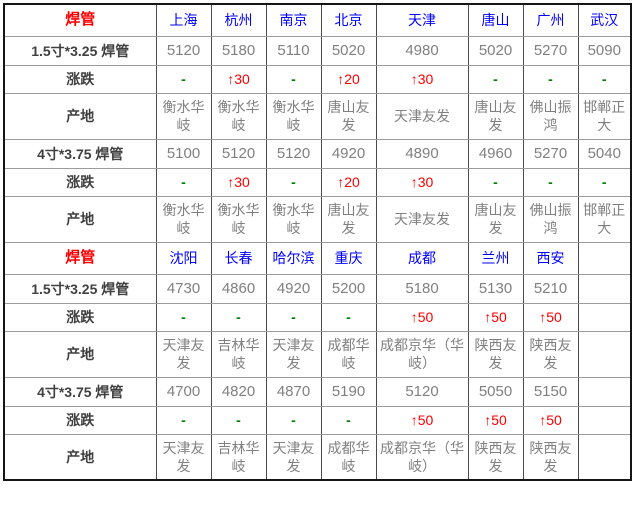 Image resolution: width=633 pixels, height=507 pixels. Describe the element at coordinates (238, 258) in the screenshot. I see `city-header-cell: 长春` at that location.